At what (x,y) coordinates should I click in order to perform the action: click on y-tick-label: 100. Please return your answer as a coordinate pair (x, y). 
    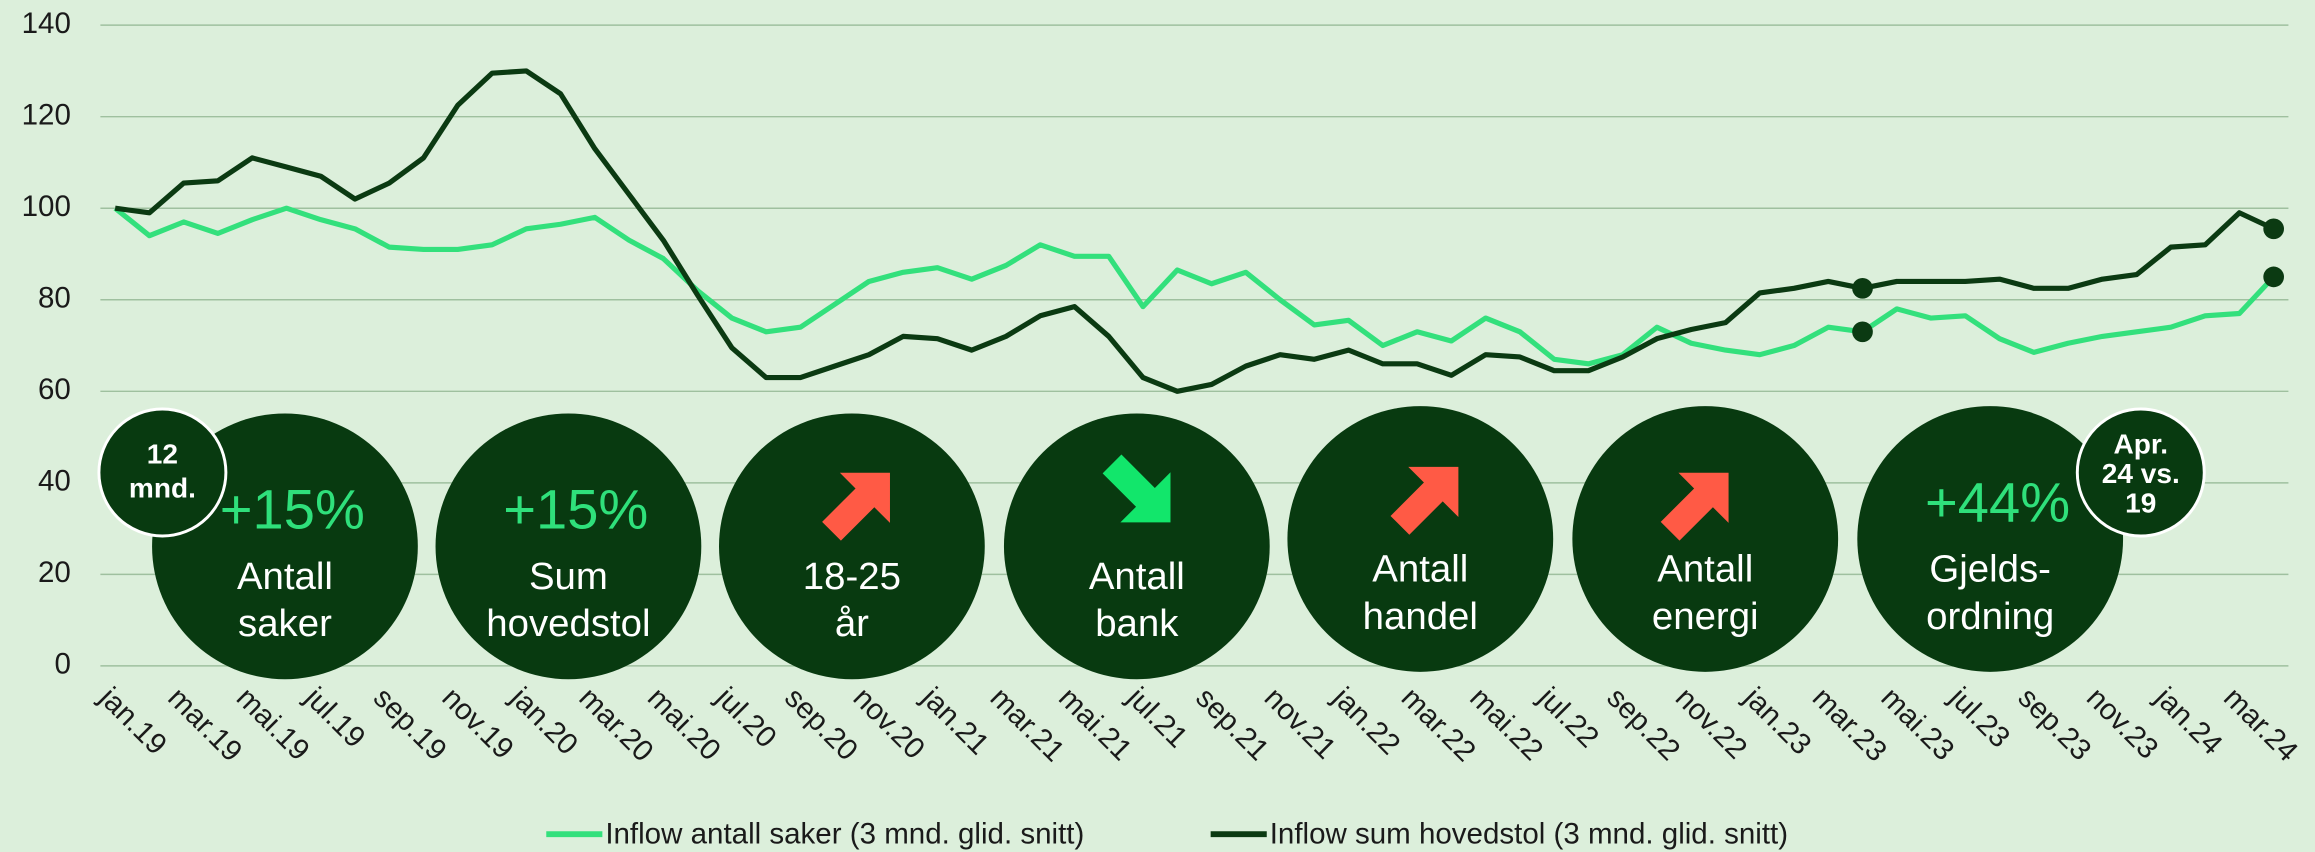
    Looking at the image, I should click on (46, 206).